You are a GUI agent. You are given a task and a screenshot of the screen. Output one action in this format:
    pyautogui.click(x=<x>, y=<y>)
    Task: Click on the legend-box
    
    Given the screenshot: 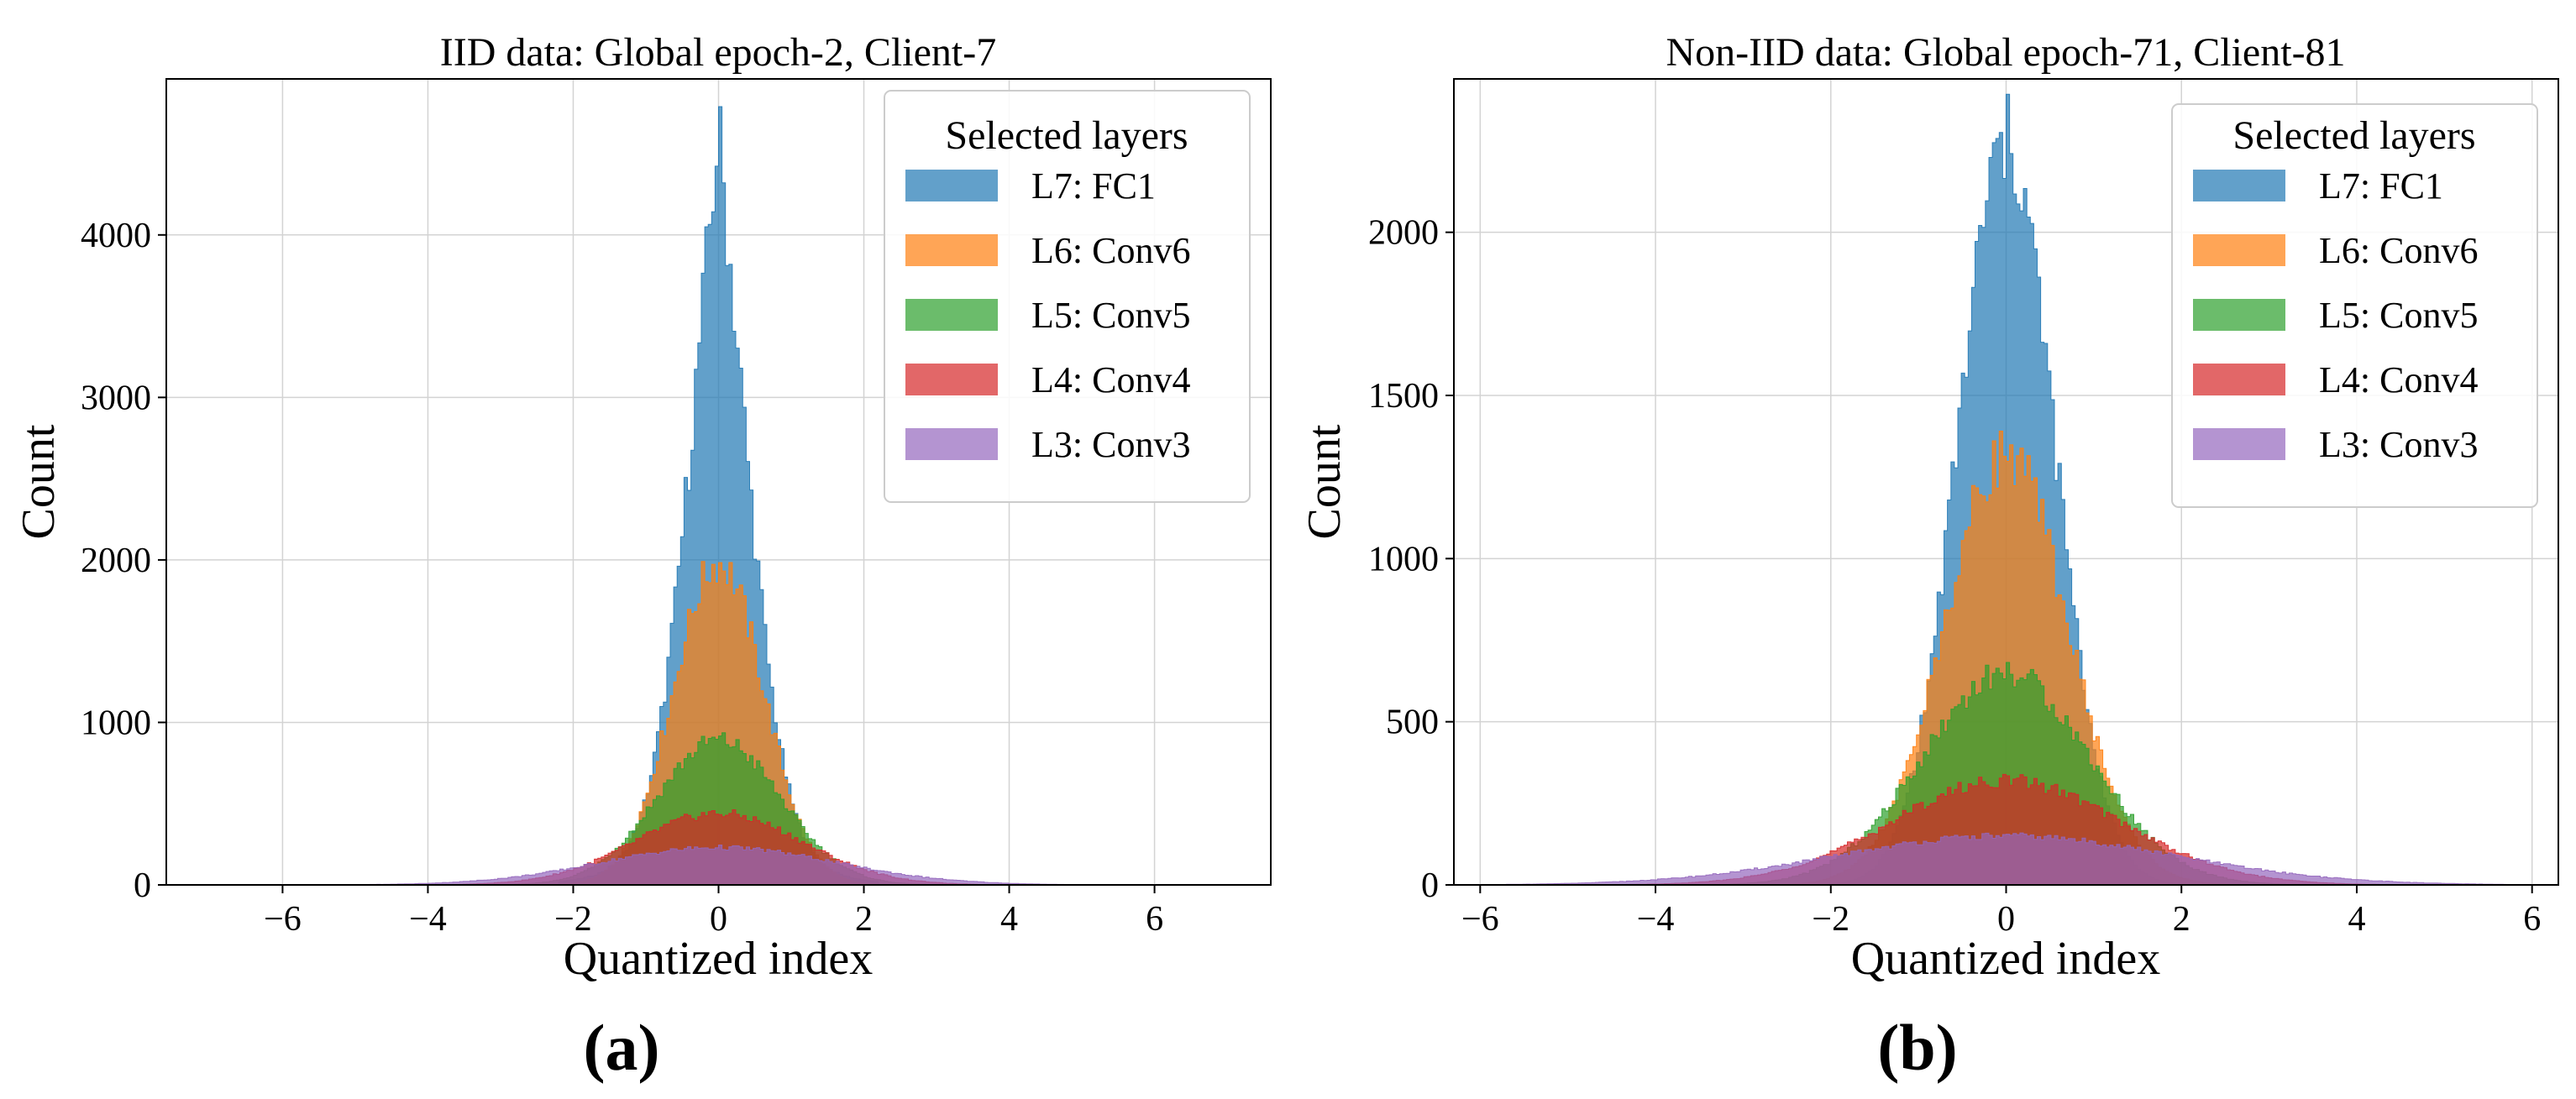 What is the action you would take?
    pyautogui.click(x=2354, y=305)
    